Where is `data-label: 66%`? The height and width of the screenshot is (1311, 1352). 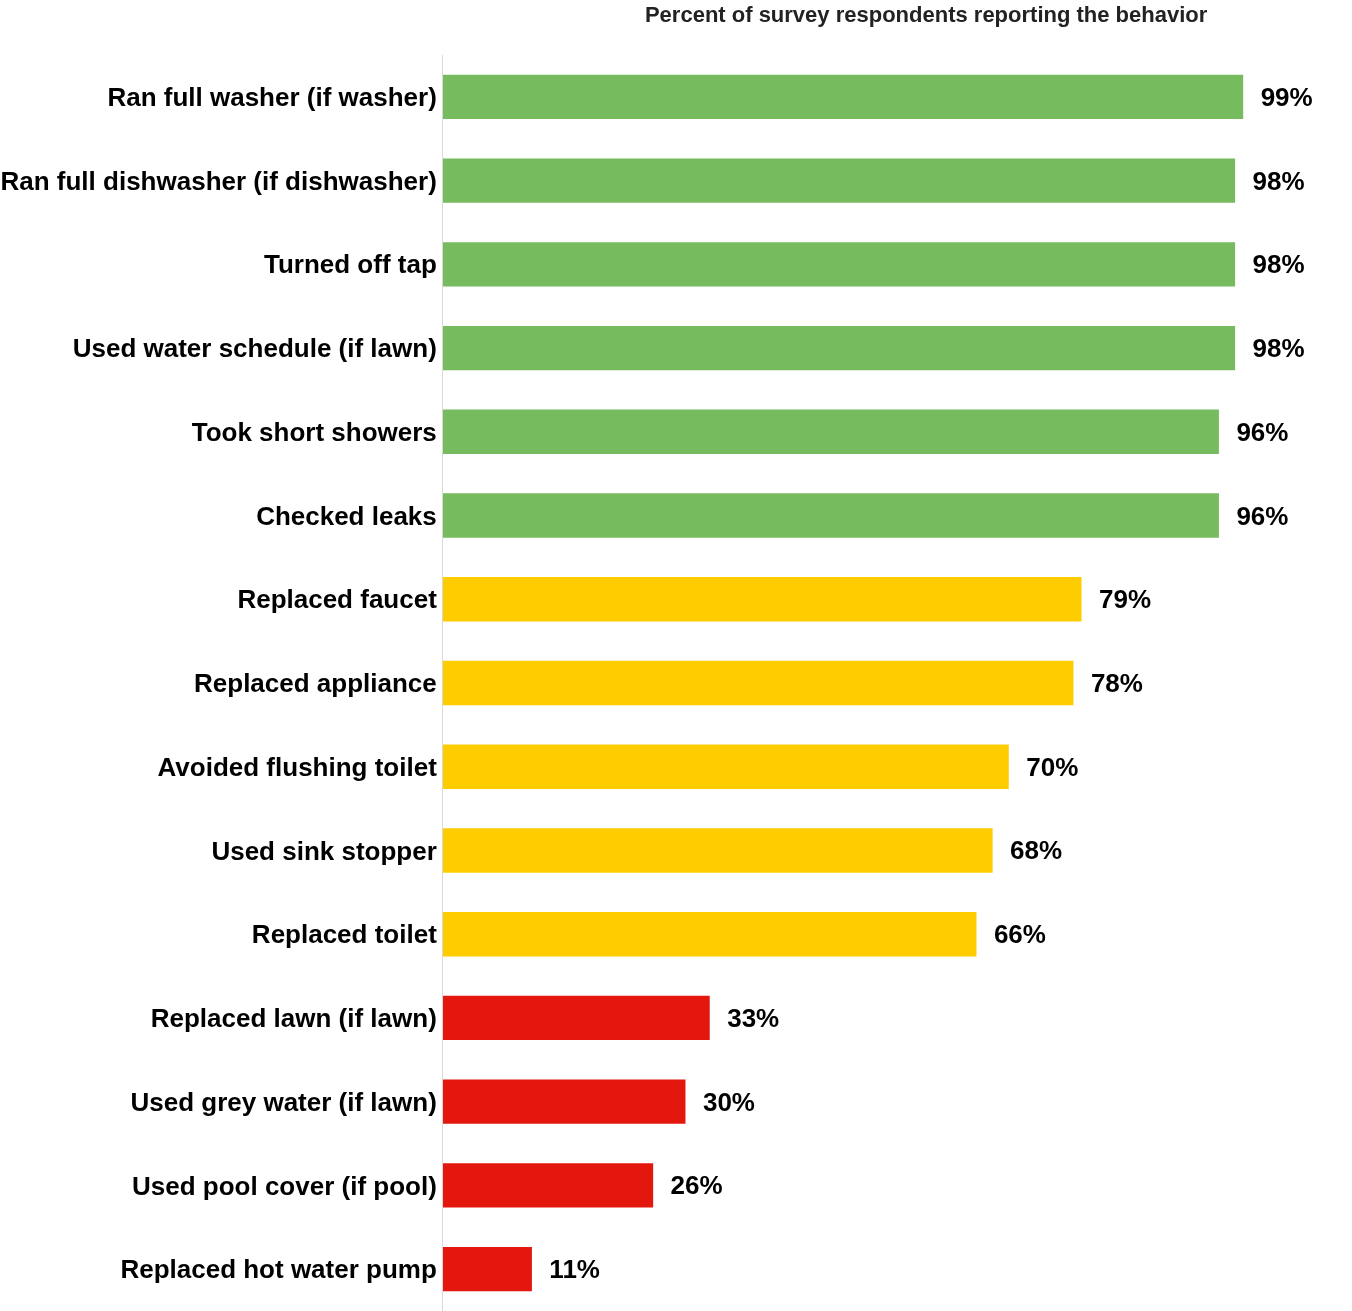
data-label: 66% is located at coordinates (1012, 934).